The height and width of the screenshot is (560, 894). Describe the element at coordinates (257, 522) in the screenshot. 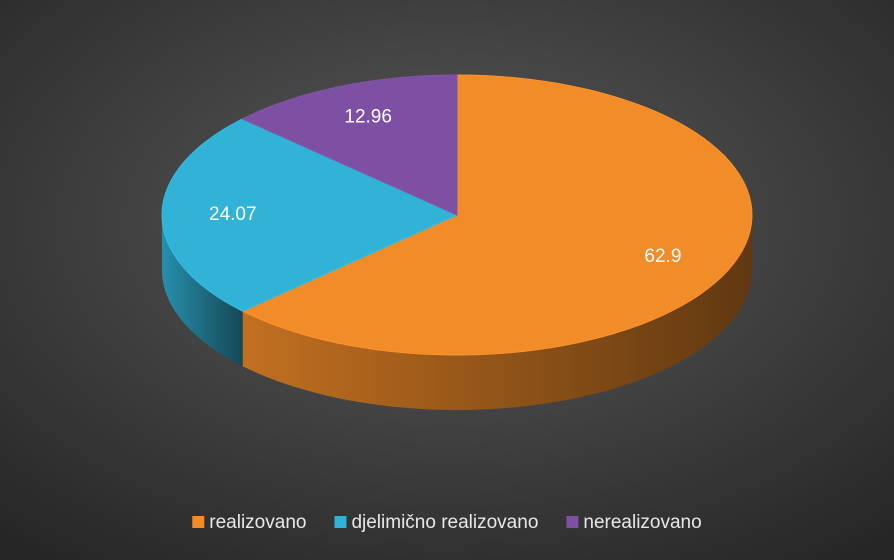

I see `legend-label: realizovano` at that location.